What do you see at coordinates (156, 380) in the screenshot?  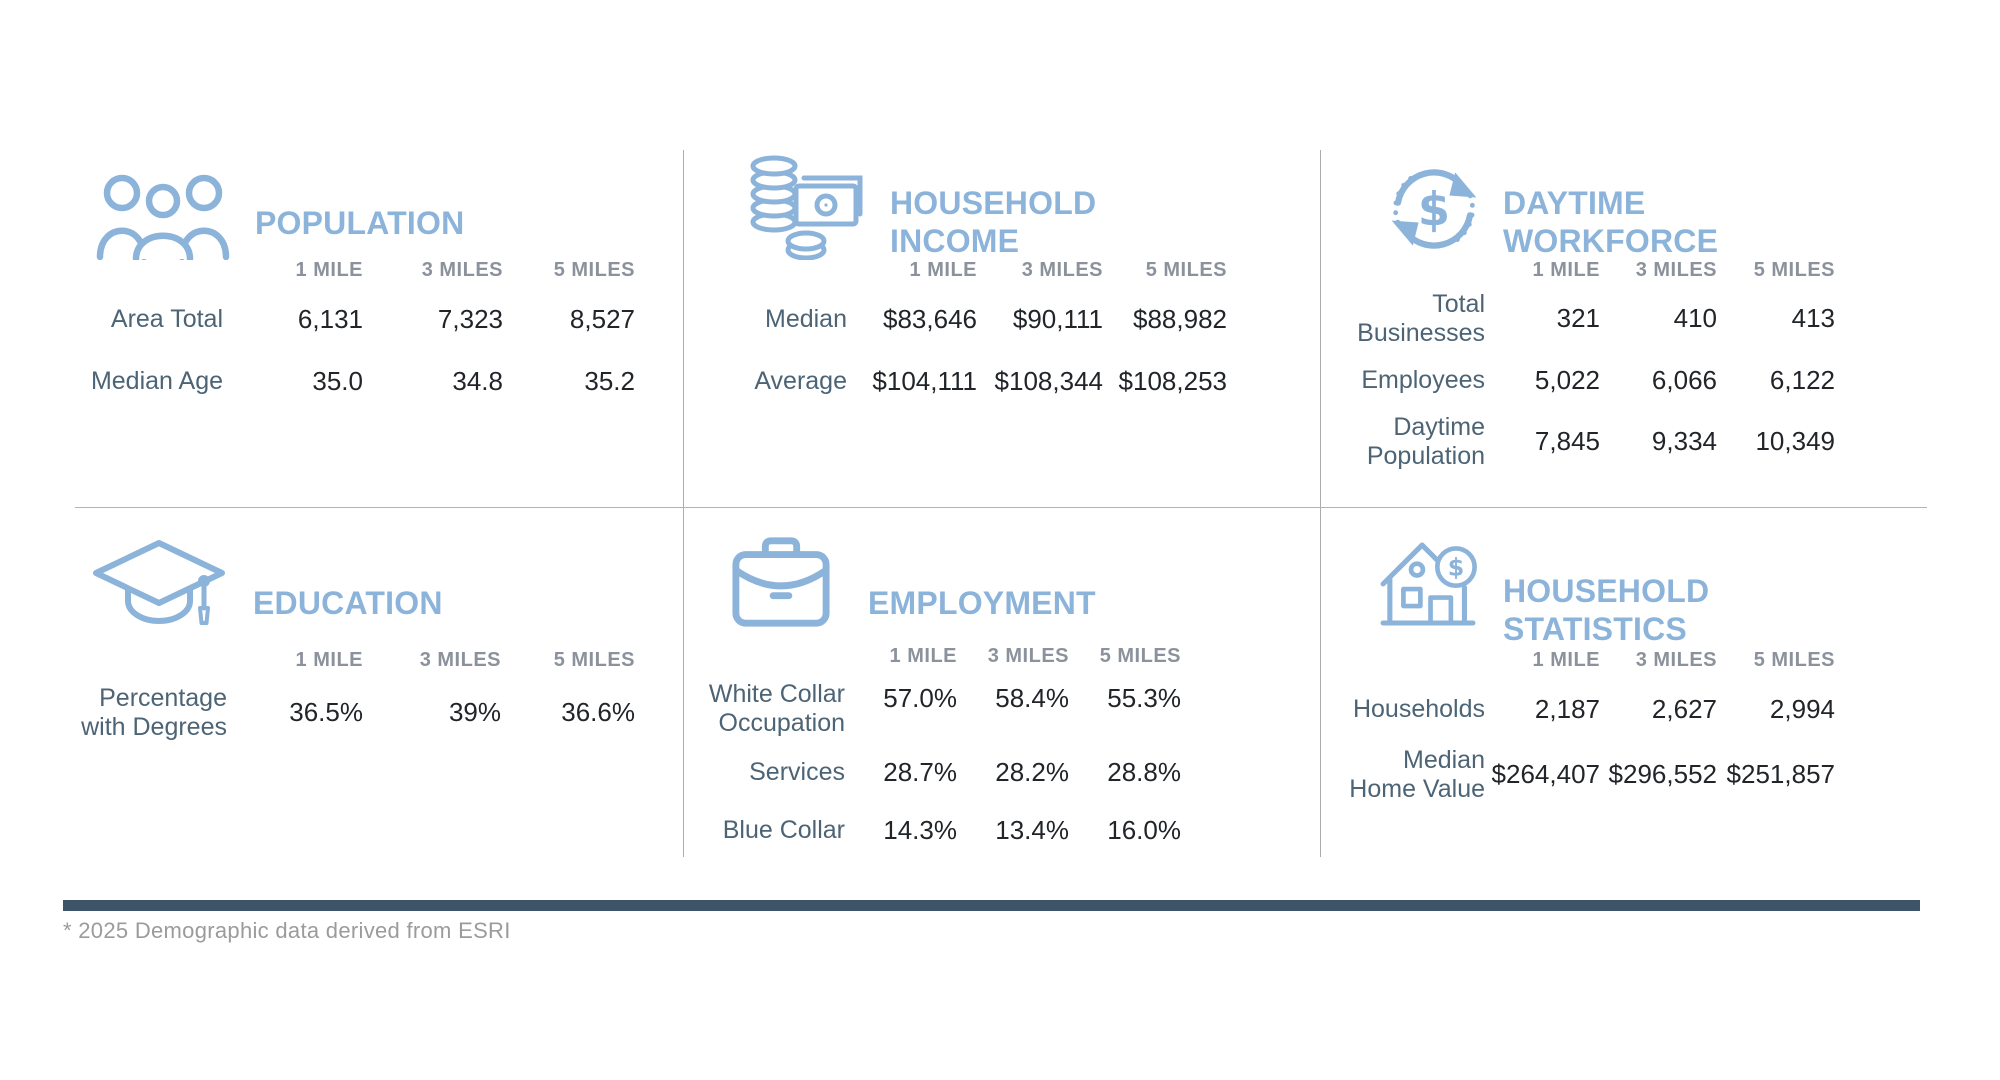 I see `row-label: Median Age` at bounding box center [156, 380].